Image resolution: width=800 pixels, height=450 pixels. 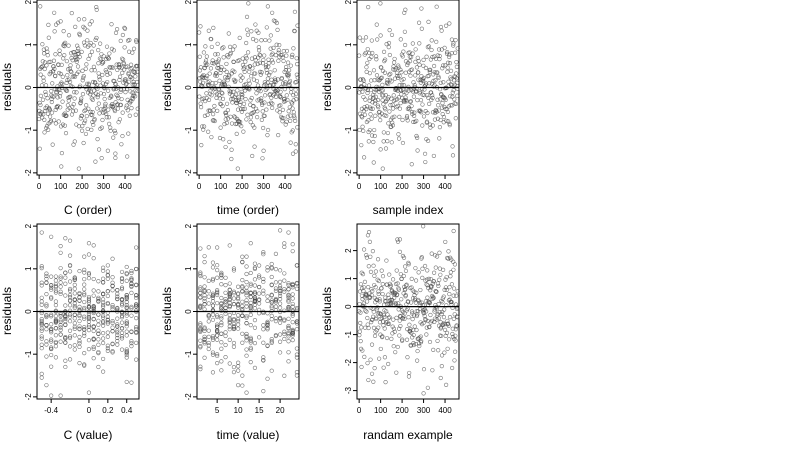 I want to click on y-tick-label: -2, so click(x=348, y=173).